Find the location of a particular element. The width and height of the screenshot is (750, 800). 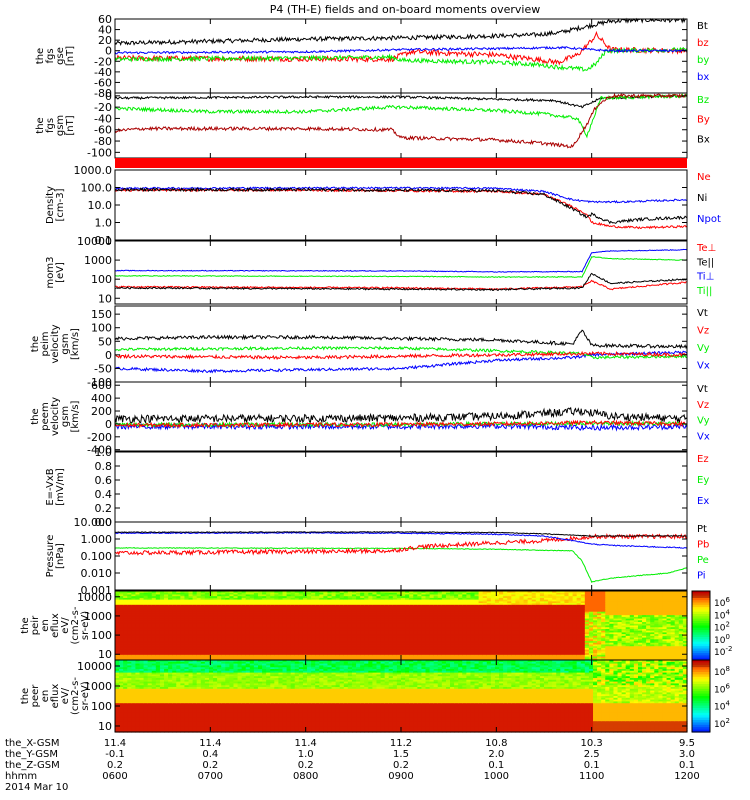

y-tick-label: 60 is located at coordinates (105, 19).